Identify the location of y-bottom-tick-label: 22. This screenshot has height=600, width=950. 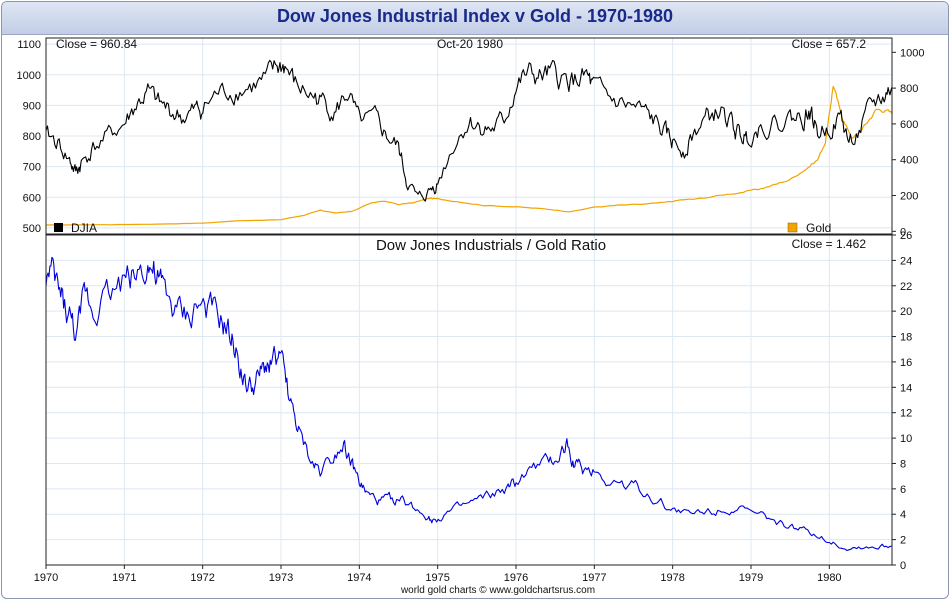
(906, 287).